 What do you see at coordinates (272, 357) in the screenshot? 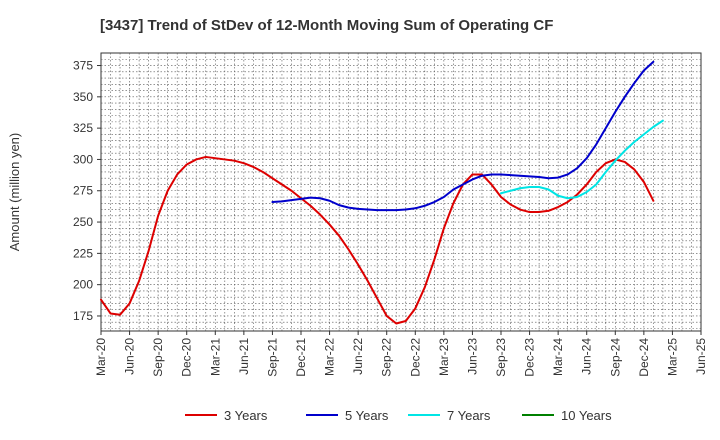
I see `x-tick-label: Sep-21` at bounding box center [272, 357].